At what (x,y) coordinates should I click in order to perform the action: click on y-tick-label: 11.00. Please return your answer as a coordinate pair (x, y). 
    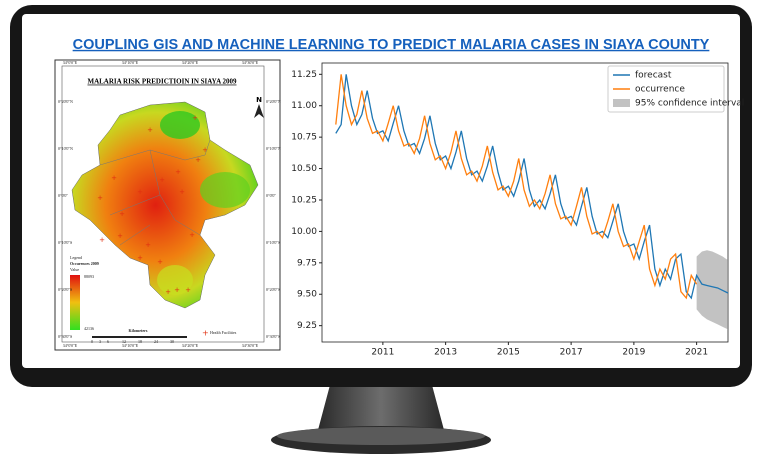
    Looking at the image, I should click on (304, 106).